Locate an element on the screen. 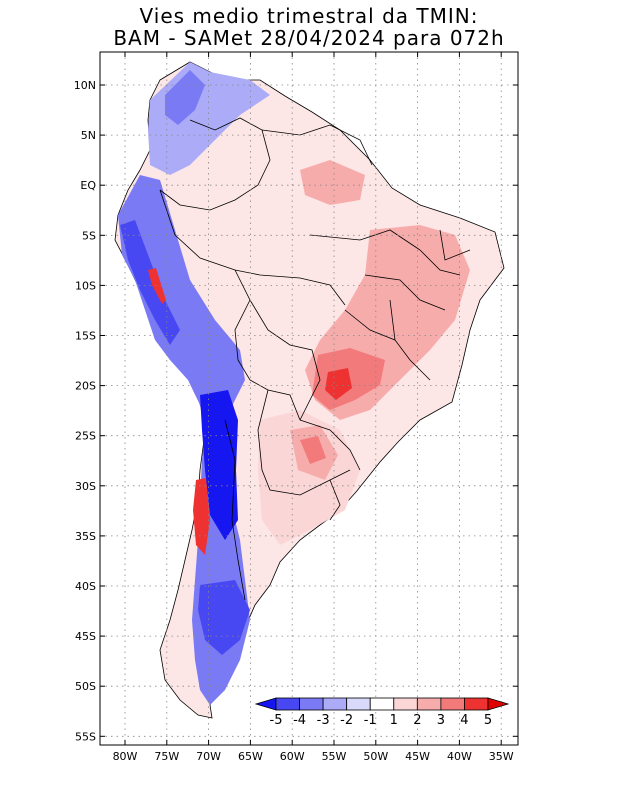 The height and width of the screenshot is (800, 618). lon-label: 55W is located at coordinates (334, 756).